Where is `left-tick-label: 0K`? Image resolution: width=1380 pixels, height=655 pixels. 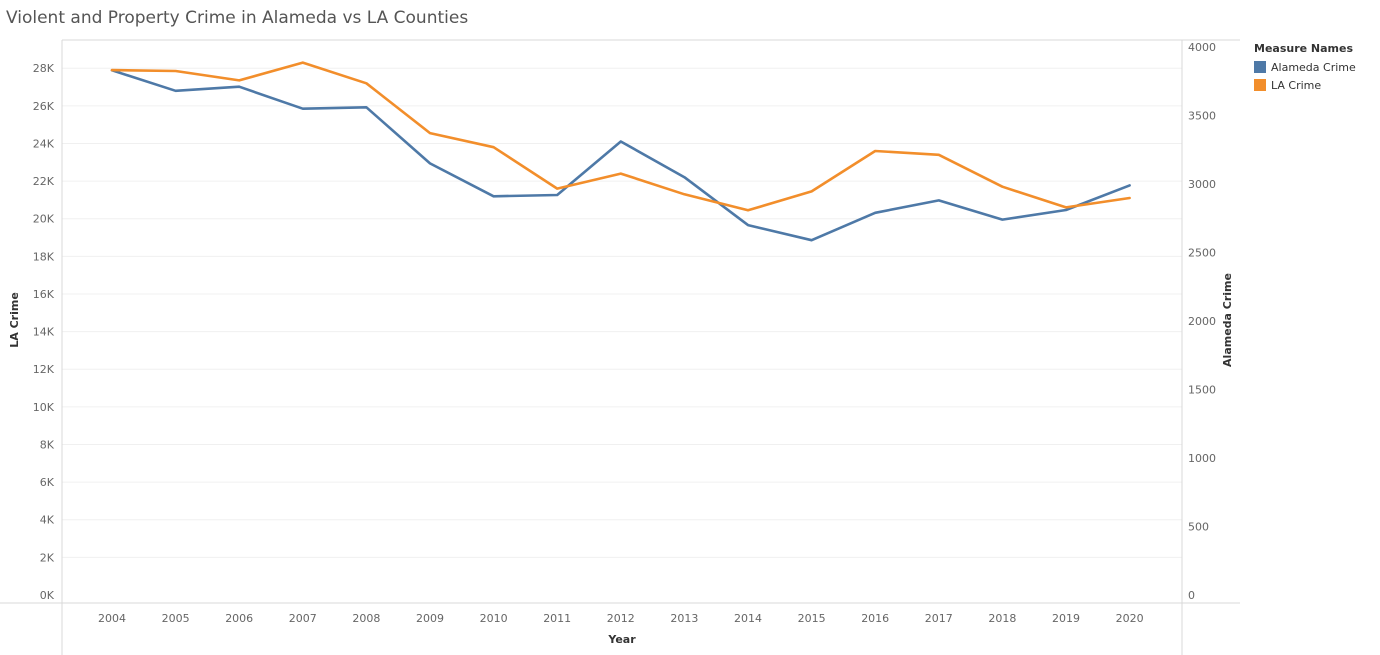
left-tick-label: 0K is located at coordinates (47, 595).